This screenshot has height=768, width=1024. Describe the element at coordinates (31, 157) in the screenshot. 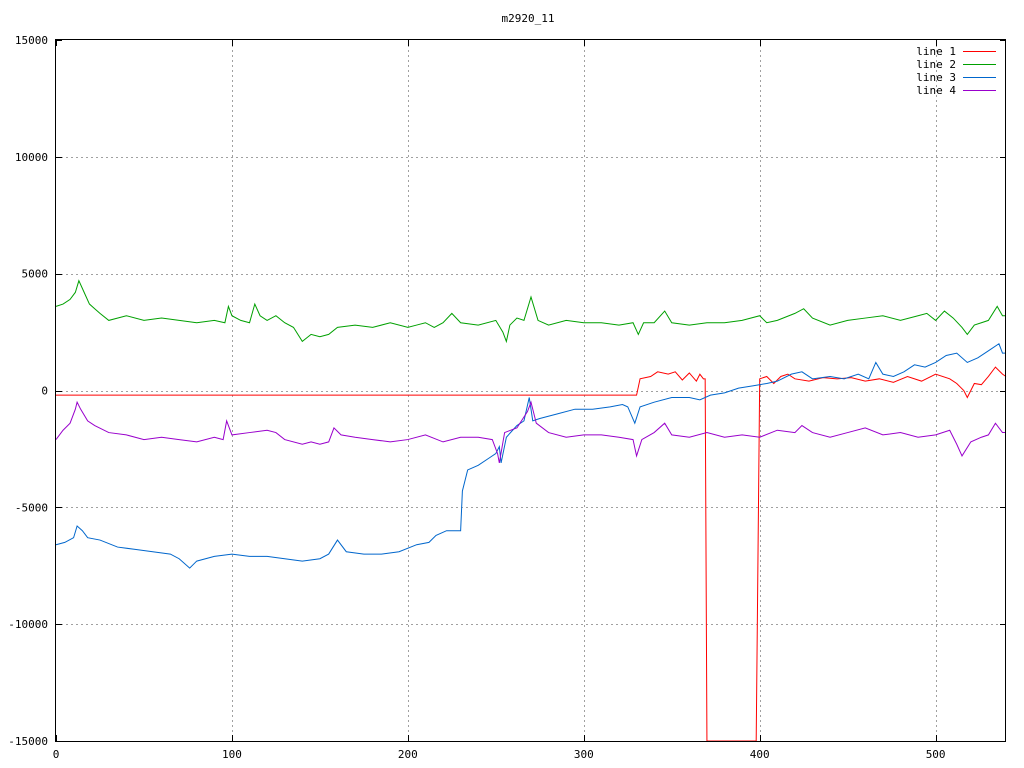

I see `y-tick-label: 10000` at that location.